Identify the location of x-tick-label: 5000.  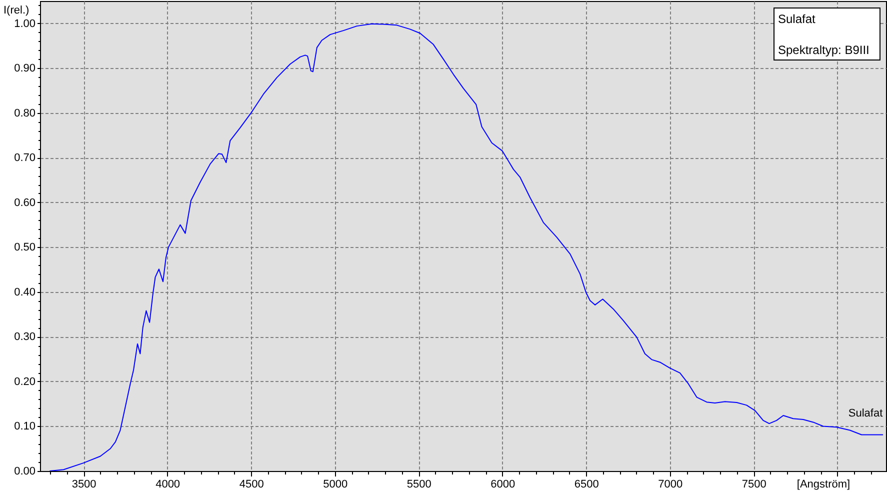
(335, 484).